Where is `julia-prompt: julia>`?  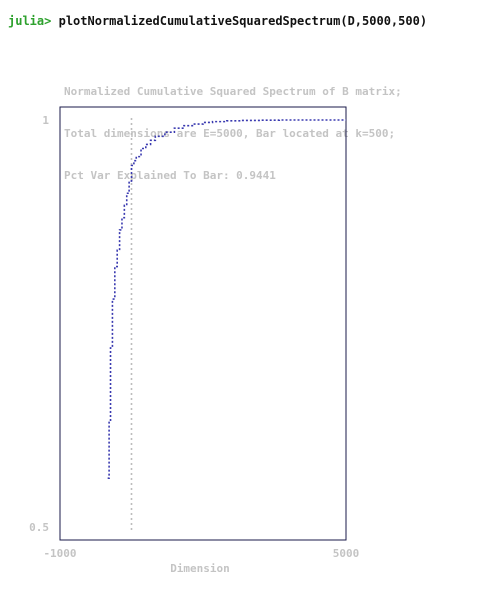
julia-prompt: julia> is located at coordinates (30, 21).